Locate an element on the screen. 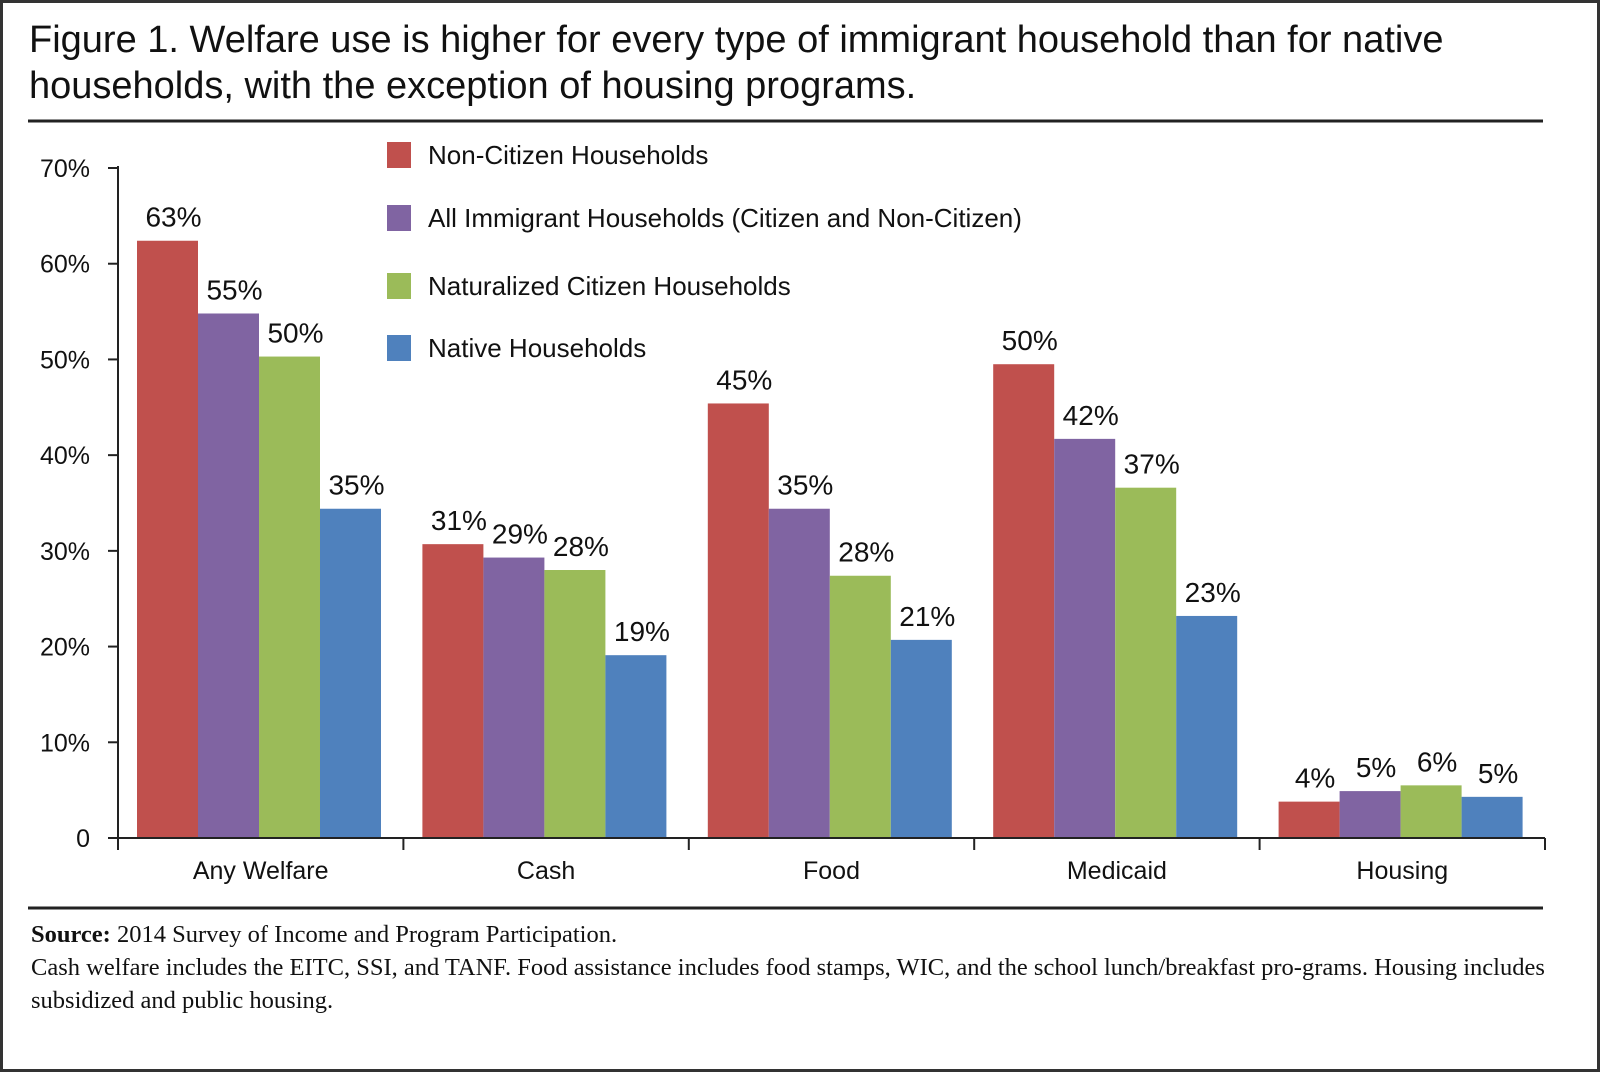 The height and width of the screenshot is (1072, 1600). data-label: 42% is located at coordinates (1091, 415).